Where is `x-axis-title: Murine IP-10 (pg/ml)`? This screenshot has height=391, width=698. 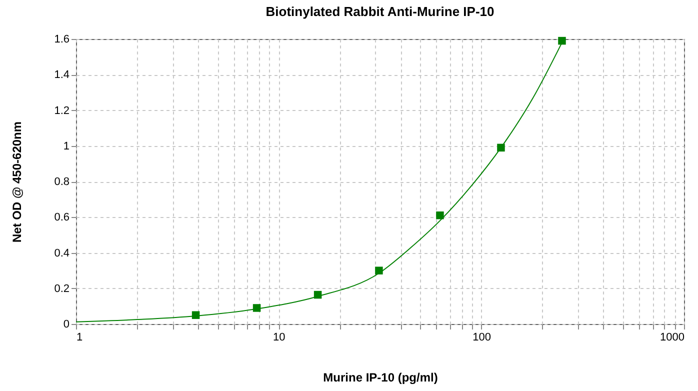
x-axis-title: Murine IP-10 (pg/ml) is located at coordinates (380, 377).